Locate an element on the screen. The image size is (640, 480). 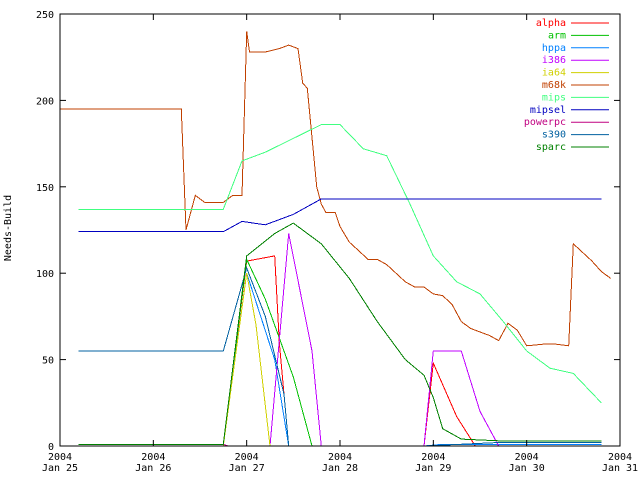
x-tick-label-date: Jan 30 is located at coordinates (527, 468).